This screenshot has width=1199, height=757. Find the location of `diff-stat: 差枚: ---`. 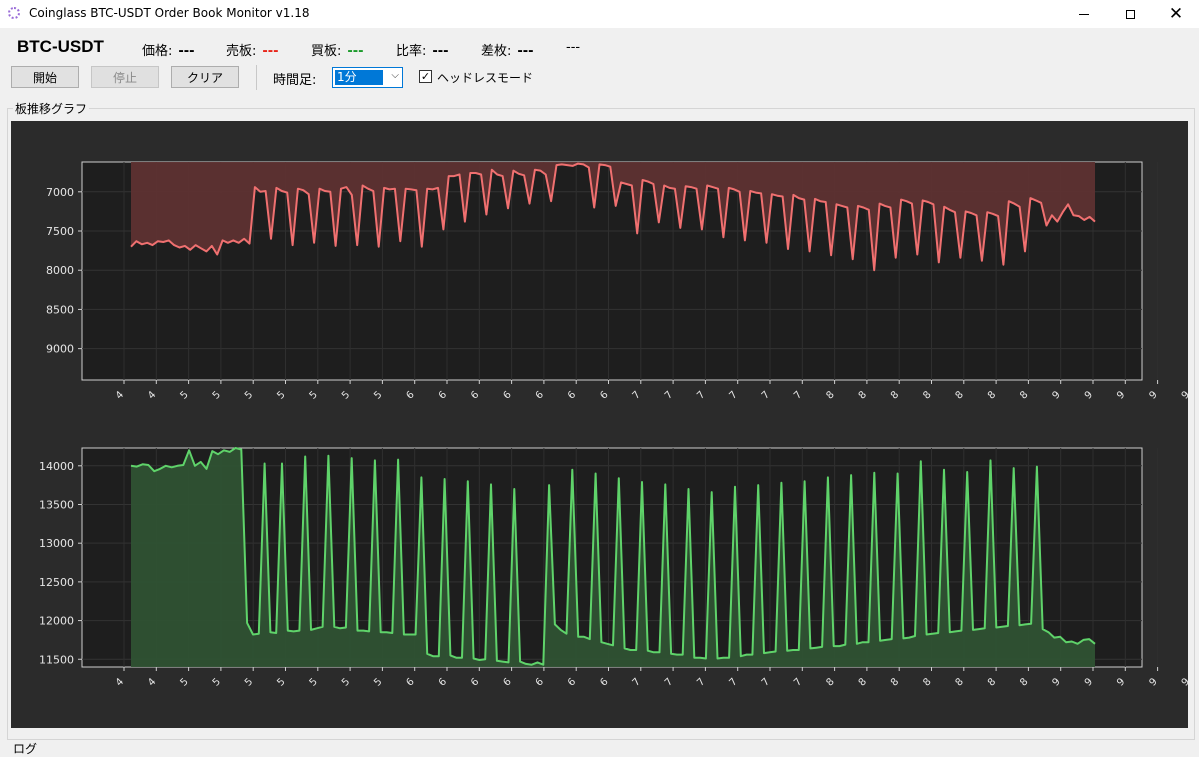

diff-stat: 差枚: --- is located at coordinates (507, 49).